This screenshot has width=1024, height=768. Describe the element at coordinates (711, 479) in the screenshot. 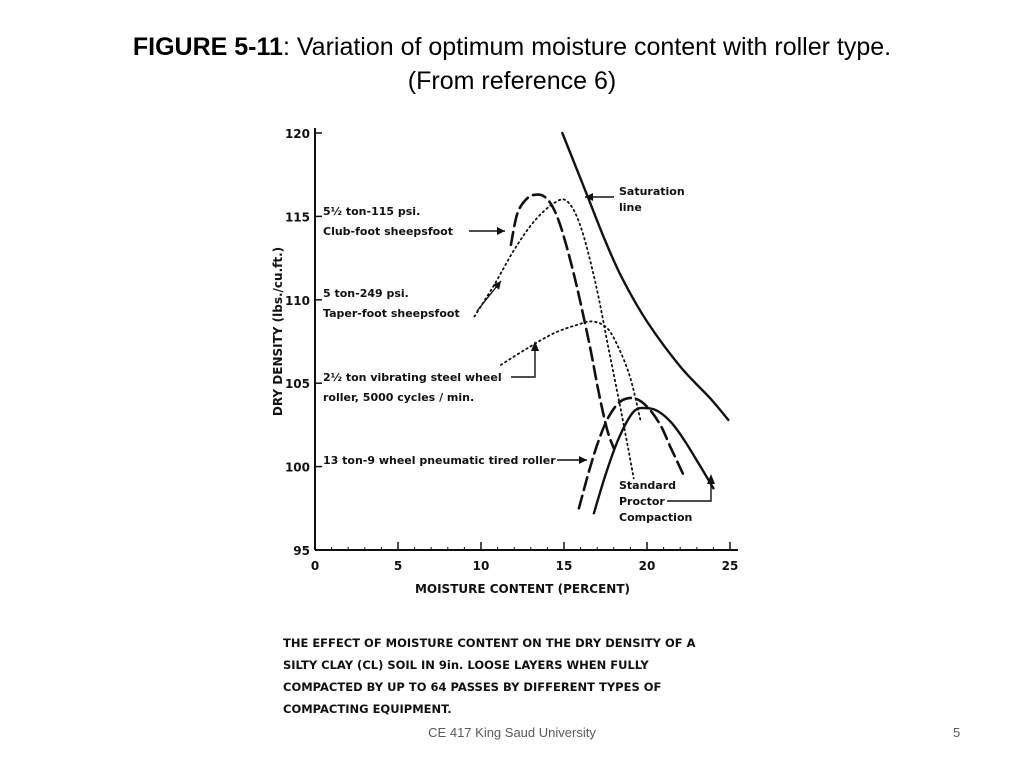

I see `arrow-standard-proctor-head` at that location.